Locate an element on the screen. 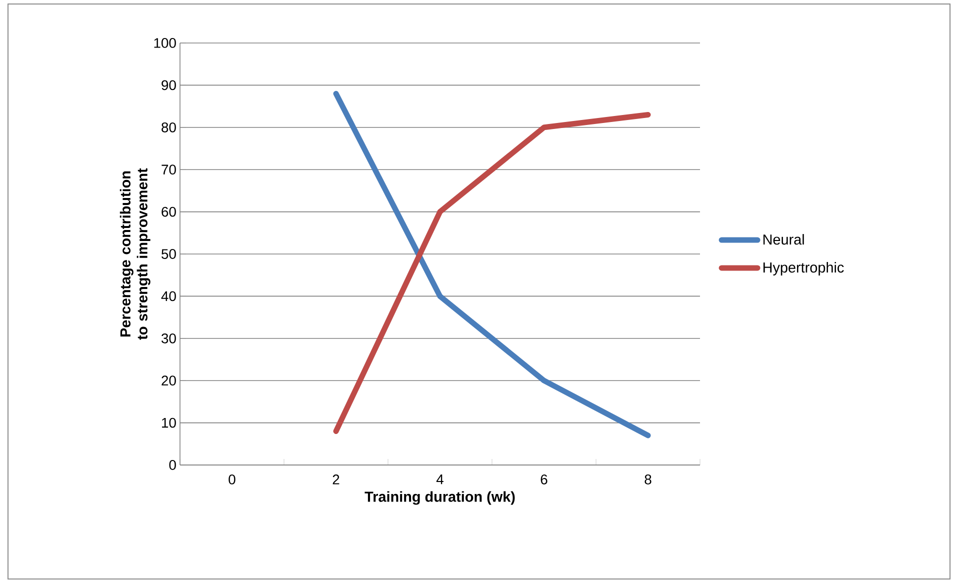 This screenshot has width=955, height=582. y-tick-label: 20 is located at coordinates (169, 381).